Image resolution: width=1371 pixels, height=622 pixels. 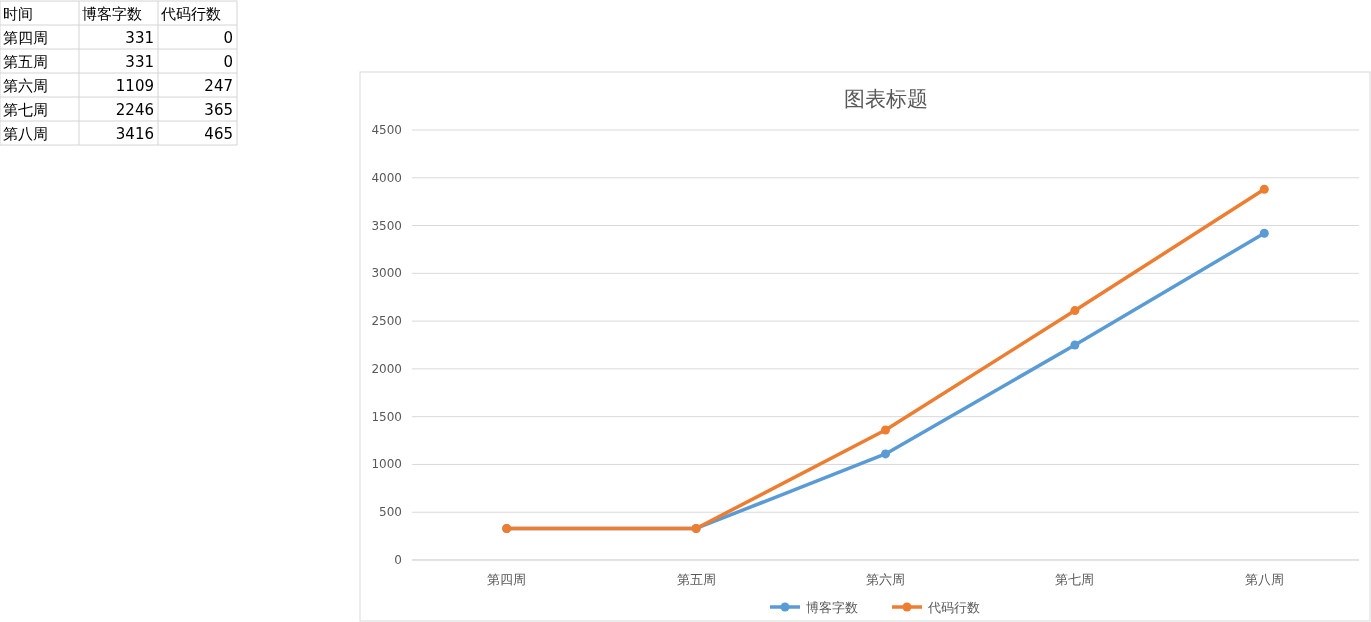 What do you see at coordinates (386, 177) in the screenshot?
I see `y-tick-label: 4000` at bounding box center [386, 177].